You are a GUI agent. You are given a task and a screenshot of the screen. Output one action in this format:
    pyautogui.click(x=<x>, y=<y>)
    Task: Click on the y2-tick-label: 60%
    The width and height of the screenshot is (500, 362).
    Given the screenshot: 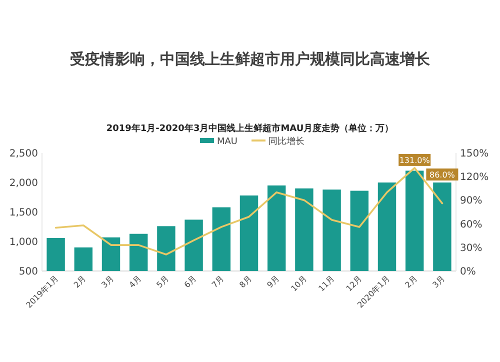 What is the action you would take?
    pyautogui.click(x=471, y=224)
    